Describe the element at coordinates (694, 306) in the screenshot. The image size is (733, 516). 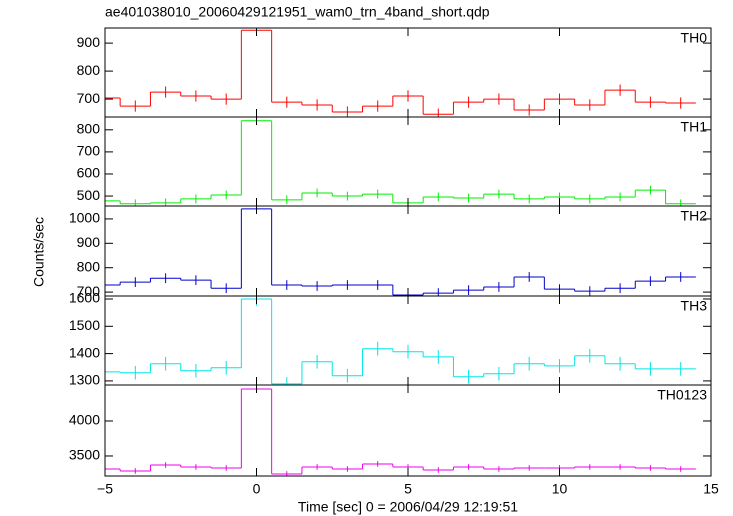
I see `panel-label: TH3` at that location.